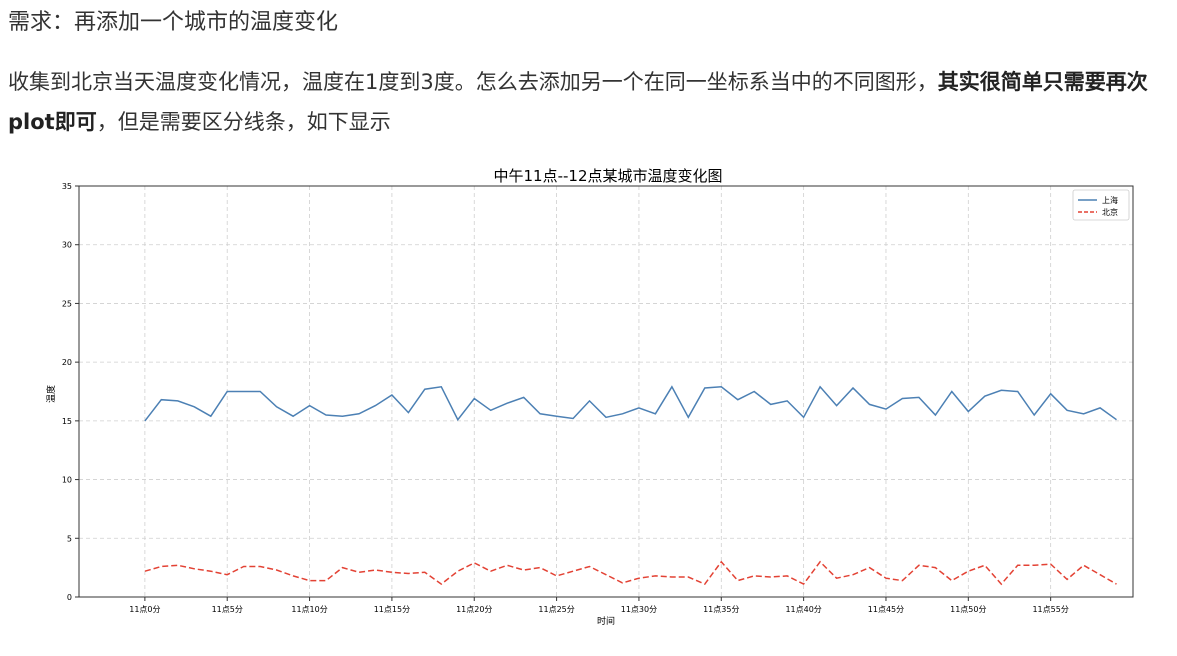 The image size is (1177, 656). What do you see at coordinates (392, 609) in the screenshot?
I see `x-tick-label: 11点15分` at bounding box center [392, 609].